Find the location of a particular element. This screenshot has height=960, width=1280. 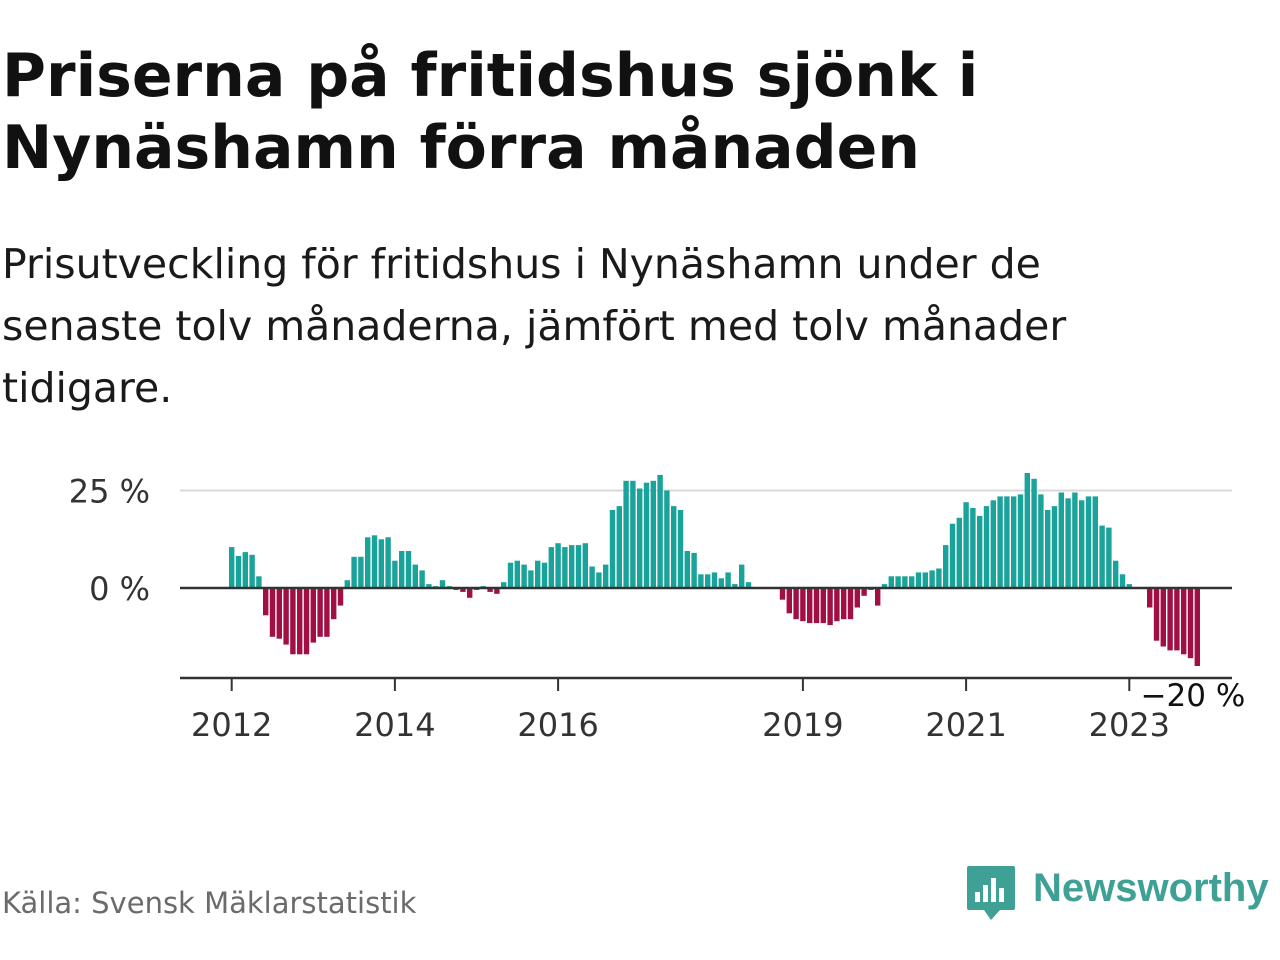

annotations: −20 % is located at coordinates (1193, 696).